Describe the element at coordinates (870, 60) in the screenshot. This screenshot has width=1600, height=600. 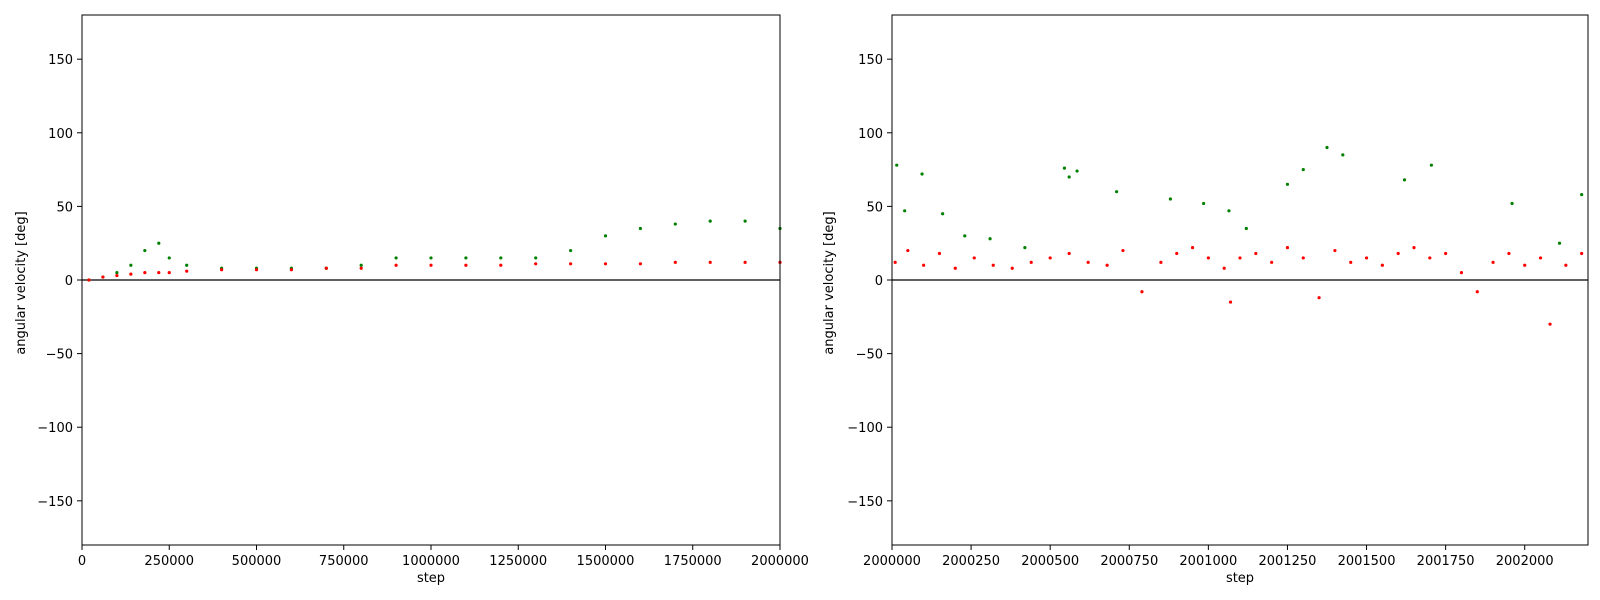
I see `right-chart-y-tick-label: 150` at that location.